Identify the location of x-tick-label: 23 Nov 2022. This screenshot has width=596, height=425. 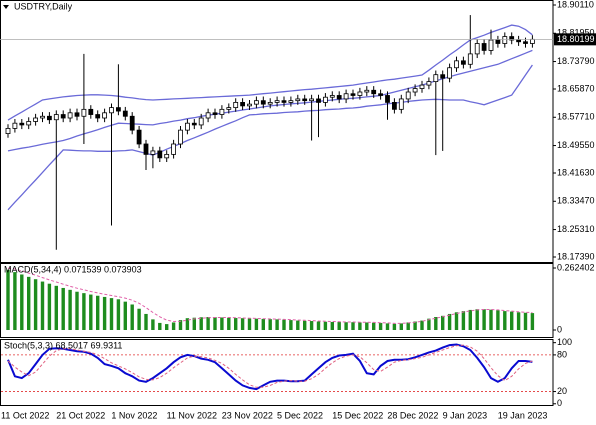
(247, 415).